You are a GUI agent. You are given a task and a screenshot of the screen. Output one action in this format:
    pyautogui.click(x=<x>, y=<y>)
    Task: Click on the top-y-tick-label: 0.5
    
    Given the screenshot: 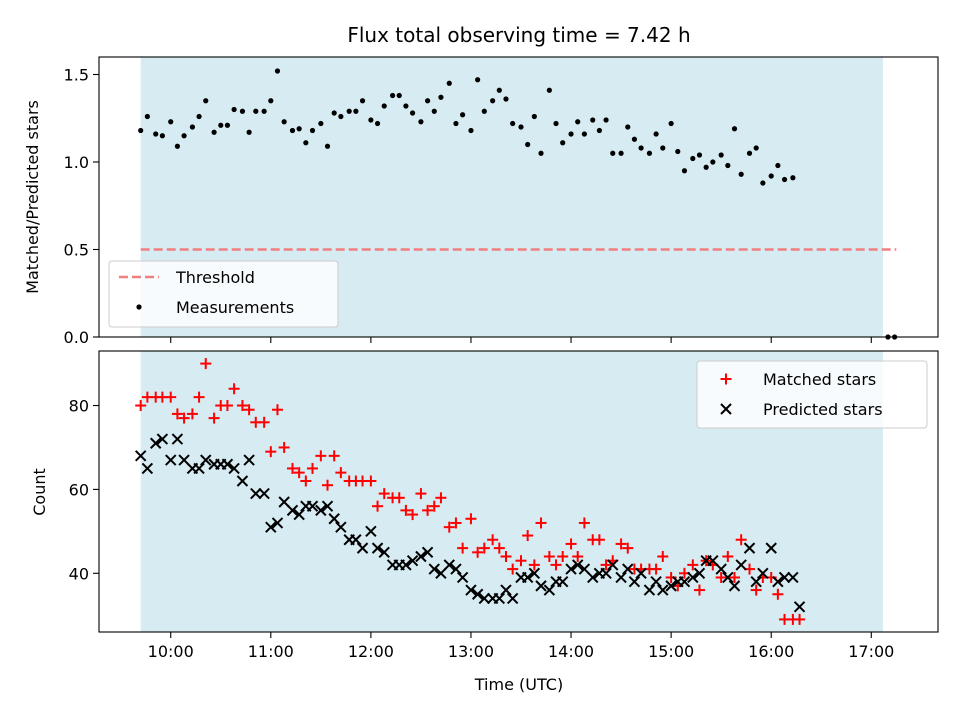 What is the action you would take?
    pyautogui.click(x=76, y=250)
    